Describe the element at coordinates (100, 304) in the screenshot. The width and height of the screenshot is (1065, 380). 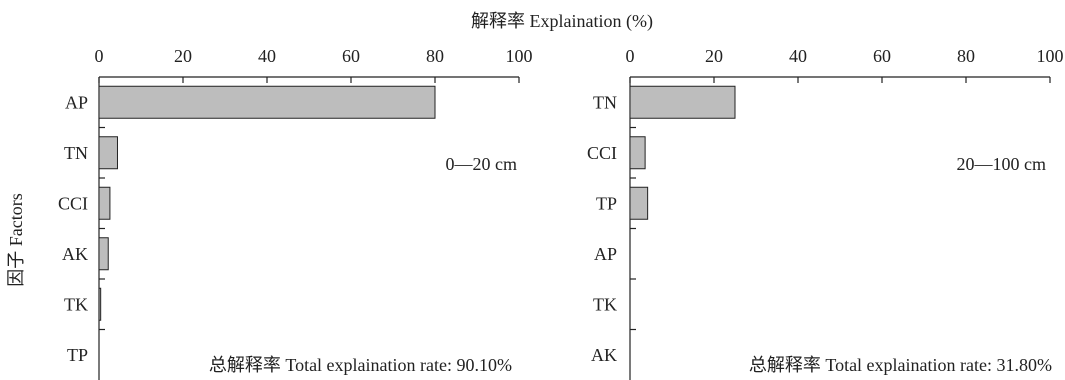
I see `bar-tk` at that location.